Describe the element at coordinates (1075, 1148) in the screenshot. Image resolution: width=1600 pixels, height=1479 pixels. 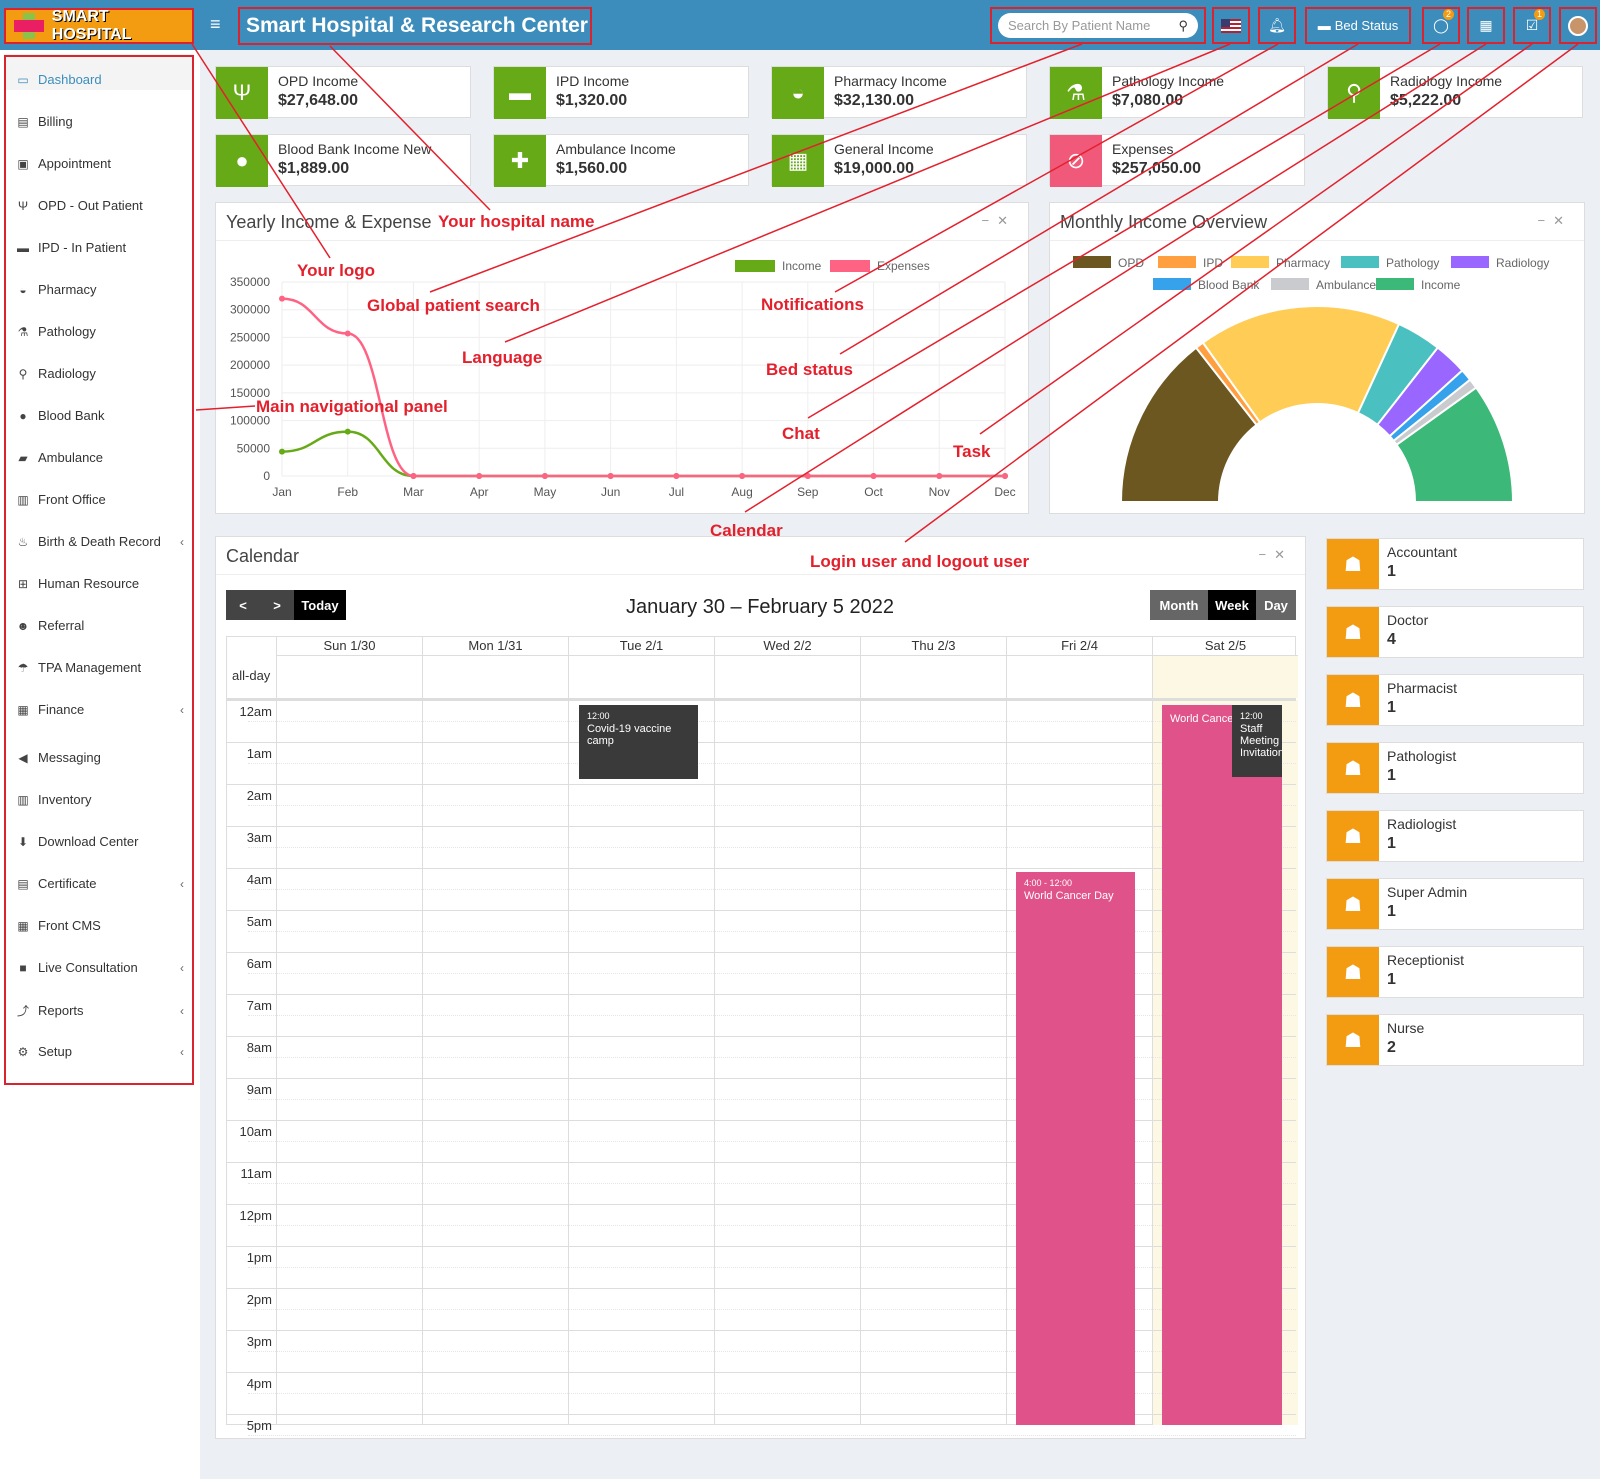
I see `event-world-cancer-day-fri: 4:00 - 12:00 World Cancer Day` at that location.